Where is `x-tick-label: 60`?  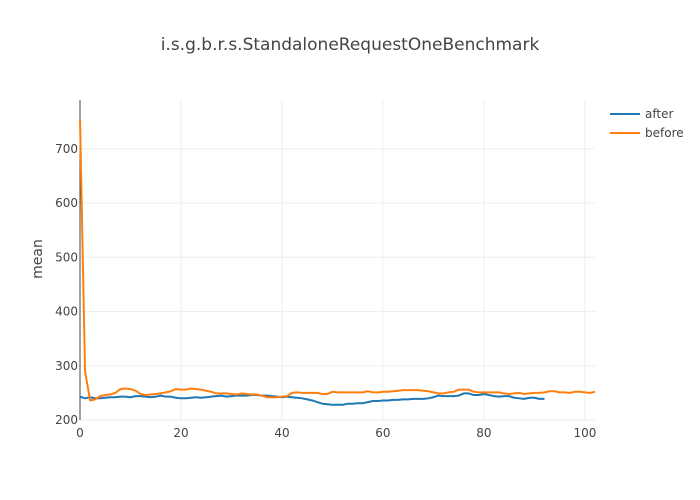 x-tick-label: 60 is located at coordinates (382, 433).